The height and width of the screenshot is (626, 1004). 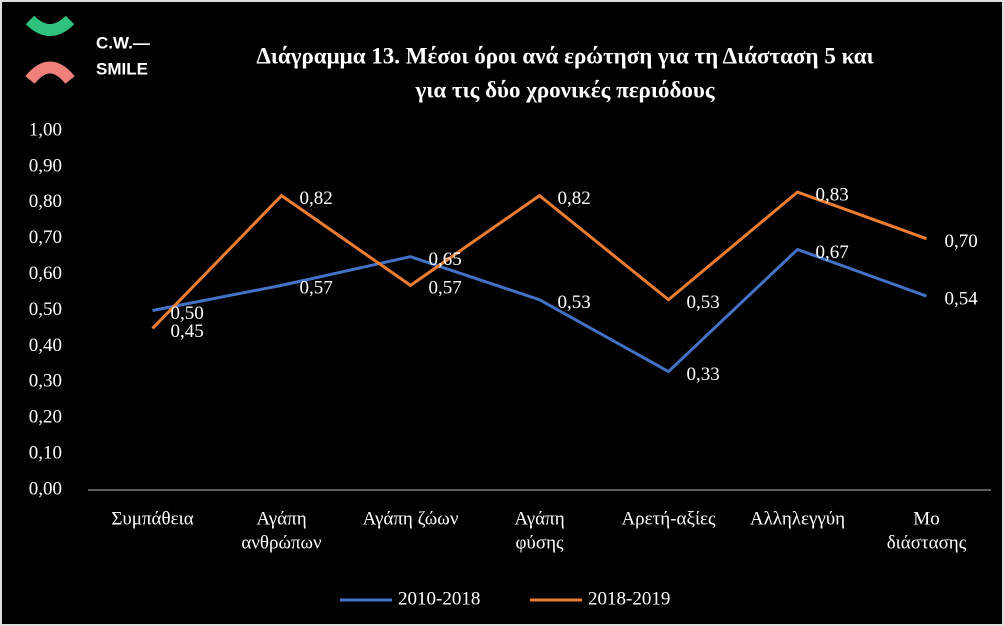 What do you see at coordinates (926, 518) in the screenshot?
I see `x-tick-label: Μο` at bounding box center [926, 518].